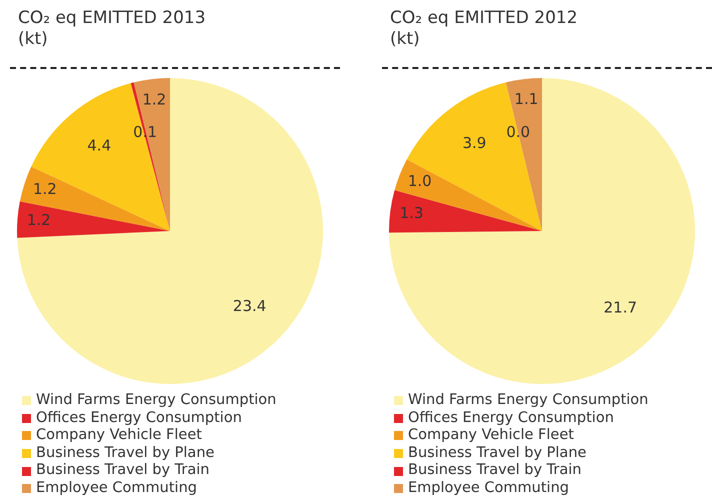 The height and width of the screenshot is (497, 712). Describe the element at coordinates (621, 307) in the screenshot. I see `data-label: 21.7` at that location.